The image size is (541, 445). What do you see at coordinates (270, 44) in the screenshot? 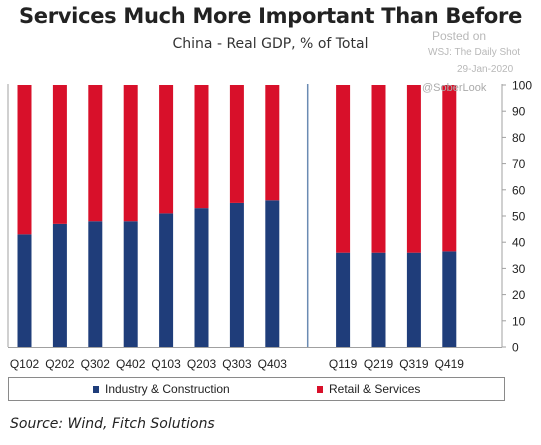
I see `chart-subtitle: China - Real GDP, % of Total` at bounding box center [270, 44].